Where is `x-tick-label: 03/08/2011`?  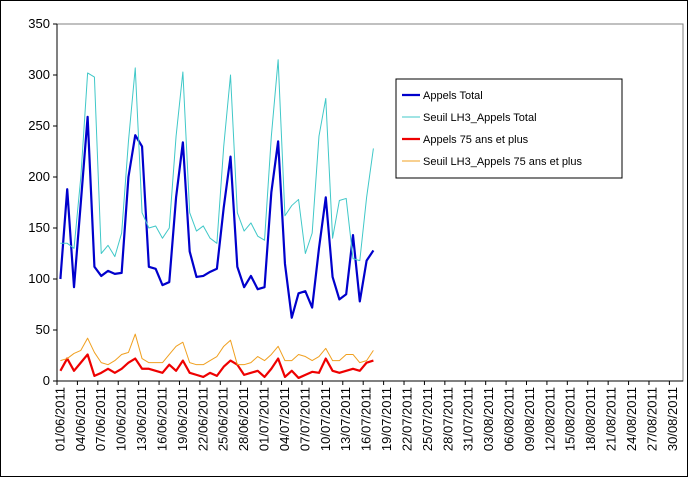
x-tick-label: 03/08/2011 is located at coordinates (488, 419).